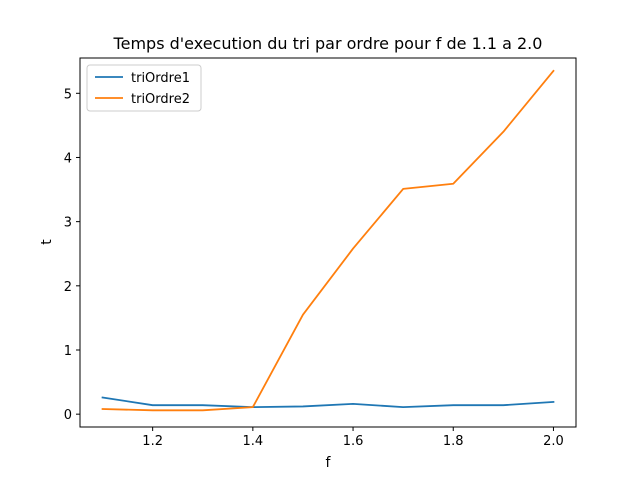  What do you see at coordinates (68, 415) in the screenshot?
I see `y-tick-label-0: 0` at bounding box center [68, 415].